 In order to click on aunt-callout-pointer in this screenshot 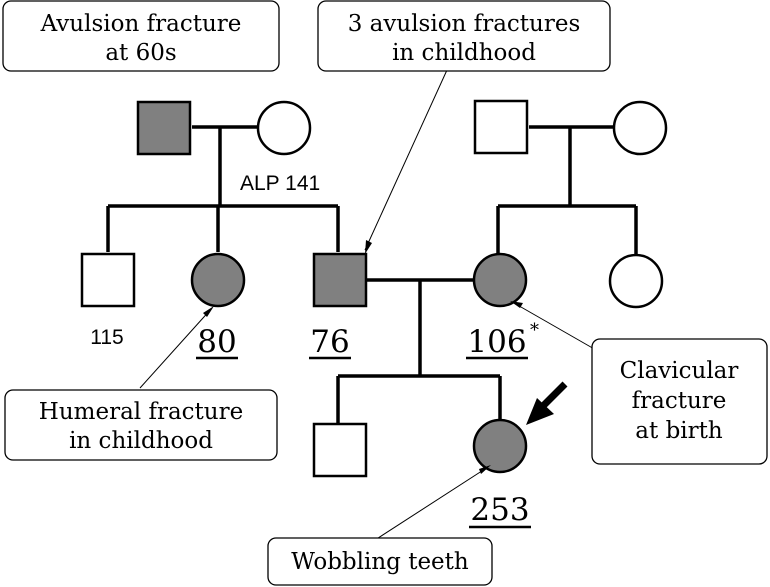, I will do `click(176, 348)`.